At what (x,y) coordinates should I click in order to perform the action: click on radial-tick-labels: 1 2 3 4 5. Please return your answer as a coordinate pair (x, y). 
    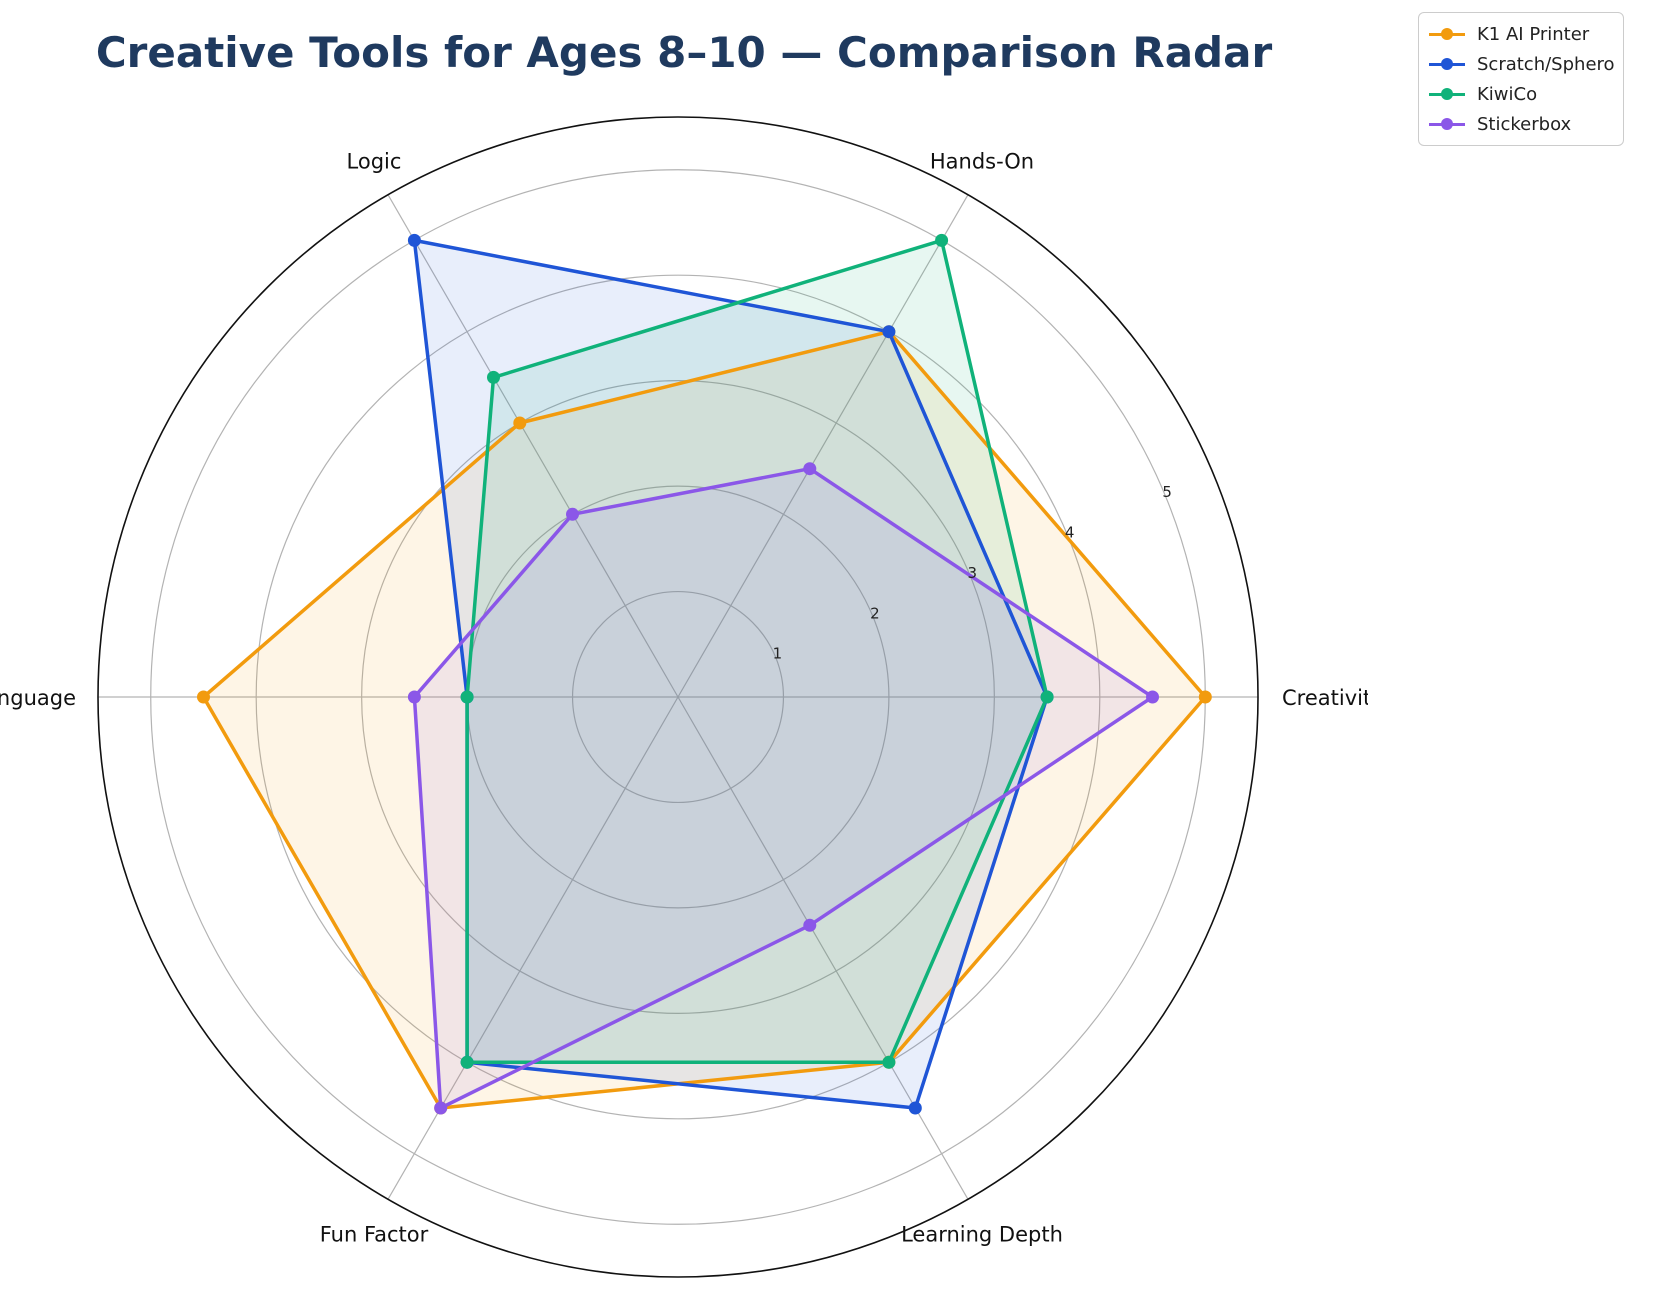
    Looking at the image, I should click on (972, 572).